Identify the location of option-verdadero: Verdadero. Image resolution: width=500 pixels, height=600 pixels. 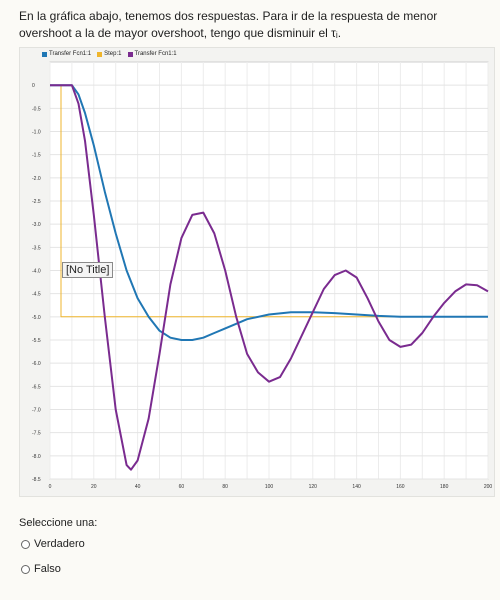
(53, 544).